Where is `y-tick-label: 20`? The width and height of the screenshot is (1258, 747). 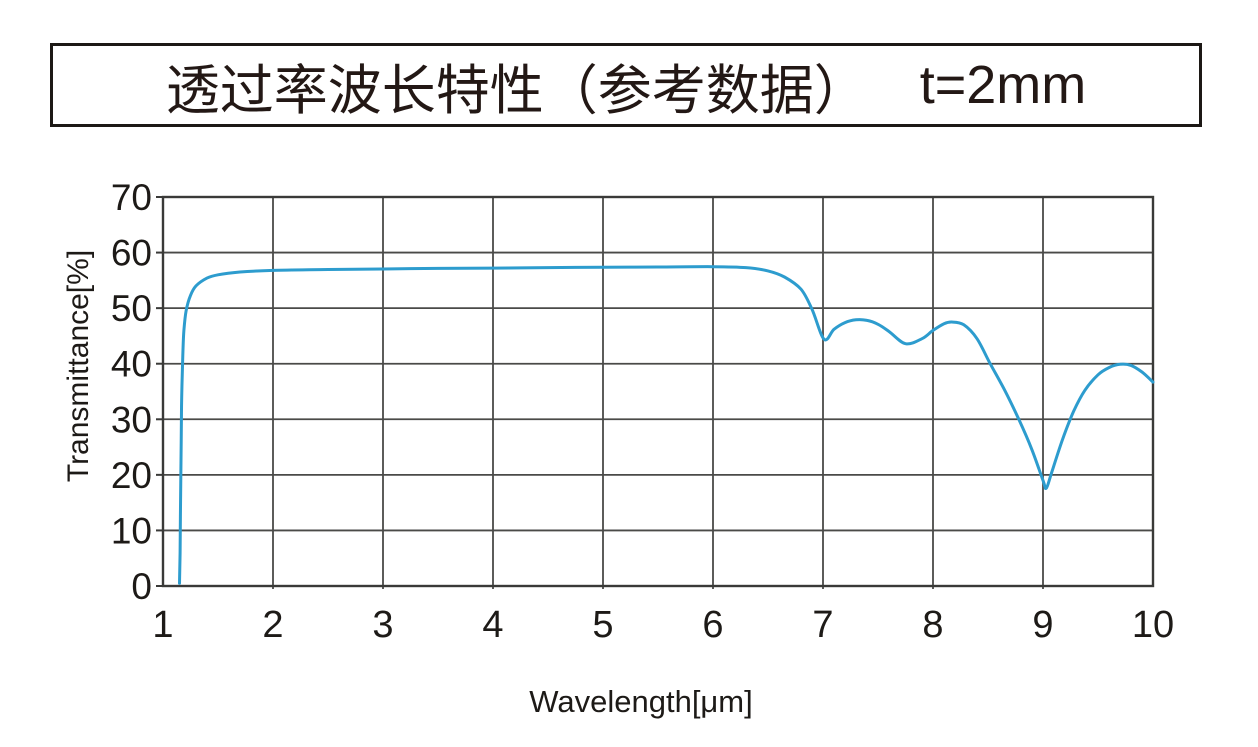 y-tick-label: 20 is located at coordinates (131, 475).